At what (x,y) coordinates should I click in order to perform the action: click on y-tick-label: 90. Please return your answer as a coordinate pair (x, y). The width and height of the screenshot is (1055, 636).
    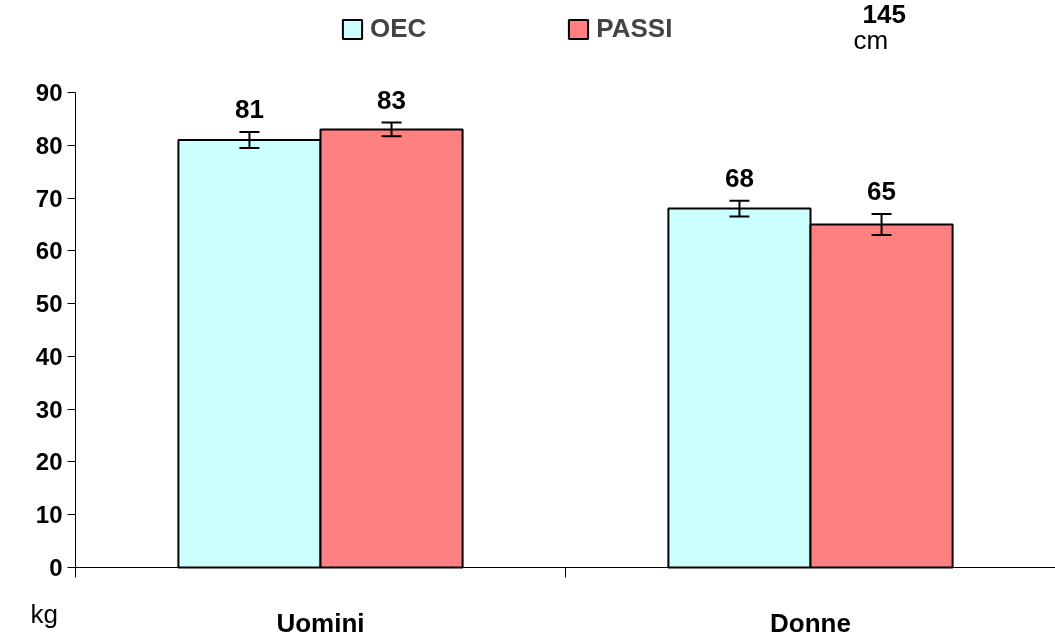
    Looking at the image, I should click on (49, 92).